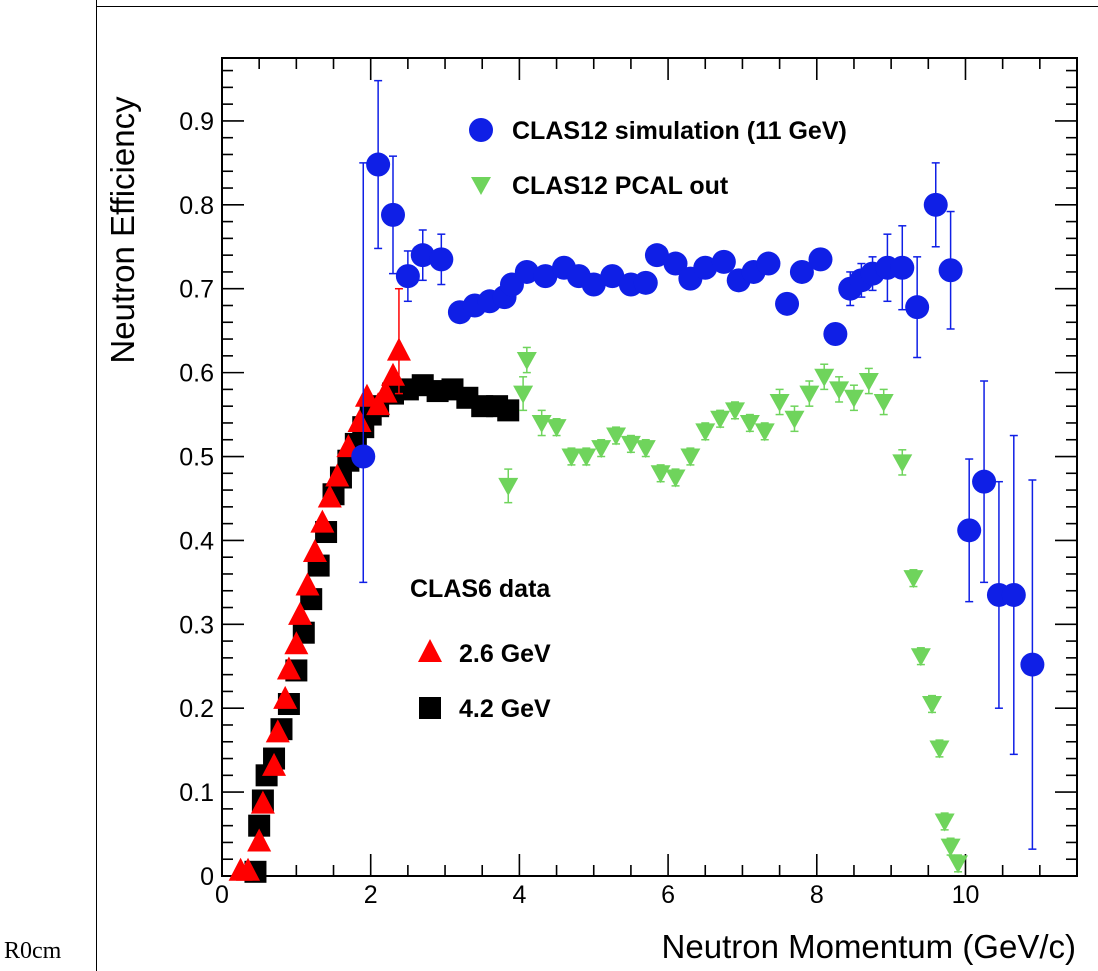 This screenshot has height=971, width=1098. I want to click on x-tick-label: 8, so click(817, 895).